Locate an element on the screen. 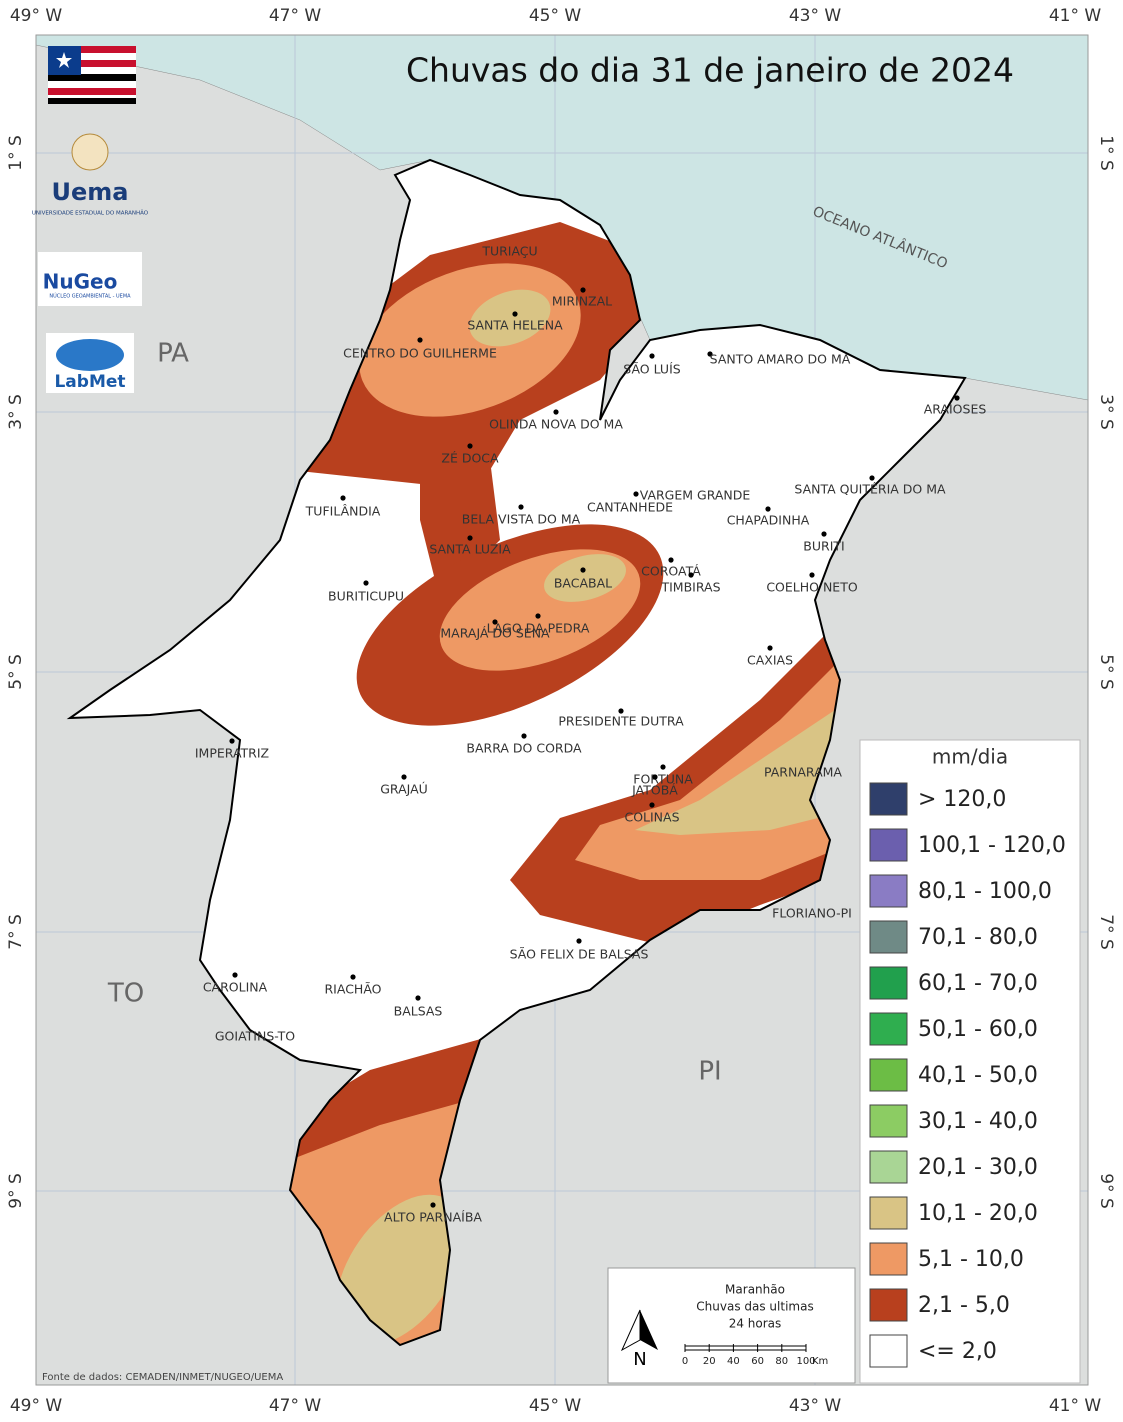 The height and width of the screenshot is (1422, 1123). source-note: Fonte de dados: CEMADEN/INMET/NUGEO/UEMA is located at coordinates (162, 1377).